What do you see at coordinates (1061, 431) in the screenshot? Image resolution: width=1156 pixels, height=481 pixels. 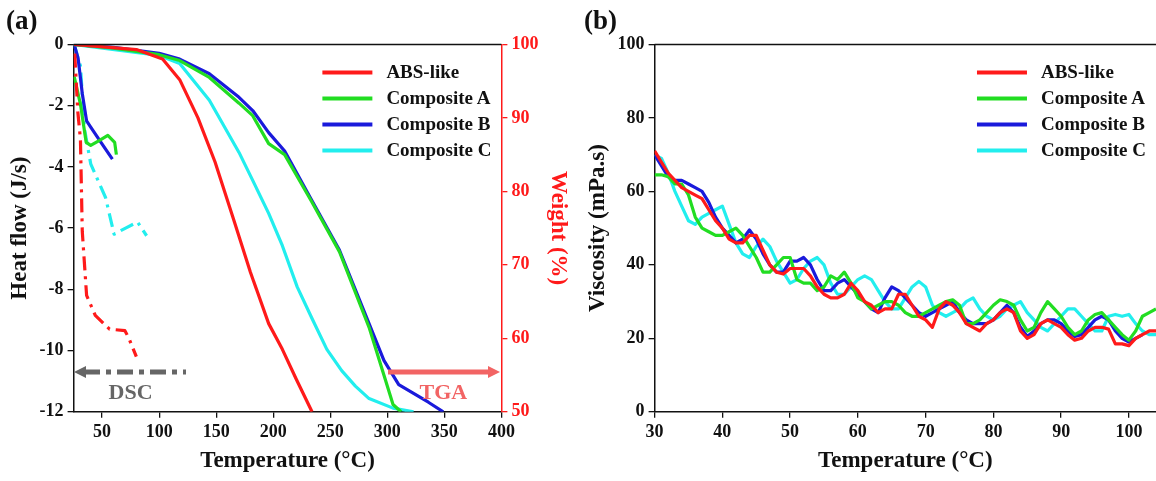 I see `x-tick-label: 90` at bounding box center [1061, 431].